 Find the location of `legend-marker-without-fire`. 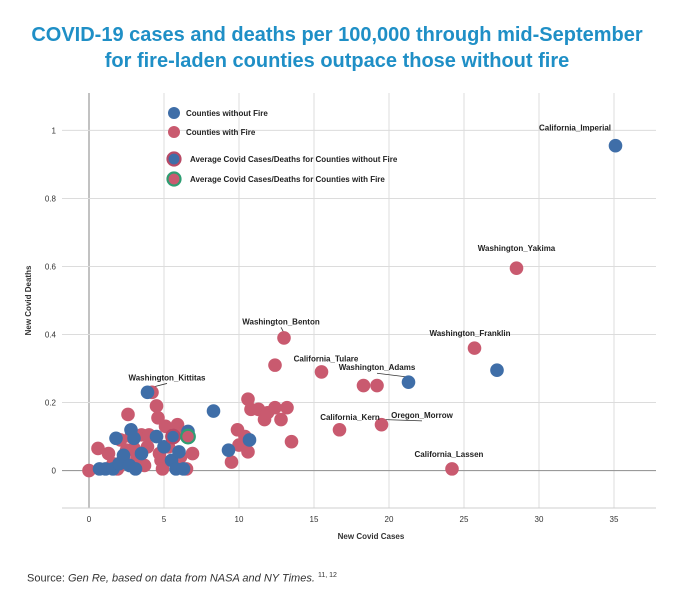

legend-marker-without-fire is located at coordinates (174, 113).